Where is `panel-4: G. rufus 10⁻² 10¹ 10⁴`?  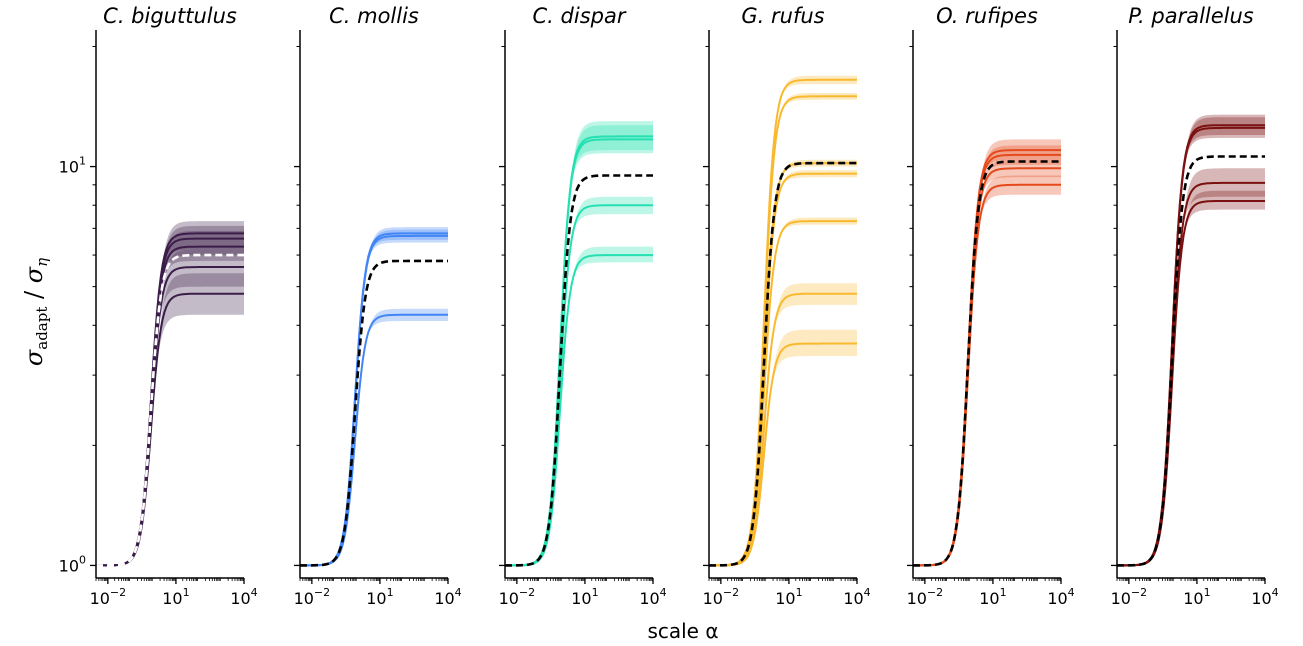
panel-4: G. rufus 10⁻² 10¹ 10⁴ is located at coordinates (787, 306).